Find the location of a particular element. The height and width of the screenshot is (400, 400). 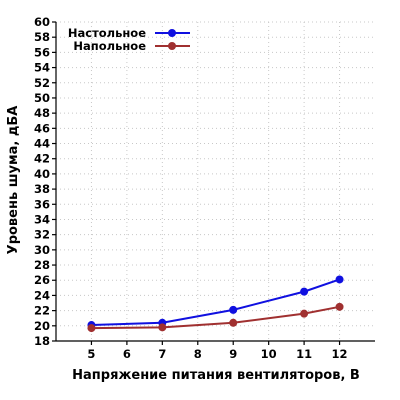

y-tick-label: 58 is located at coordinates (42, 37).